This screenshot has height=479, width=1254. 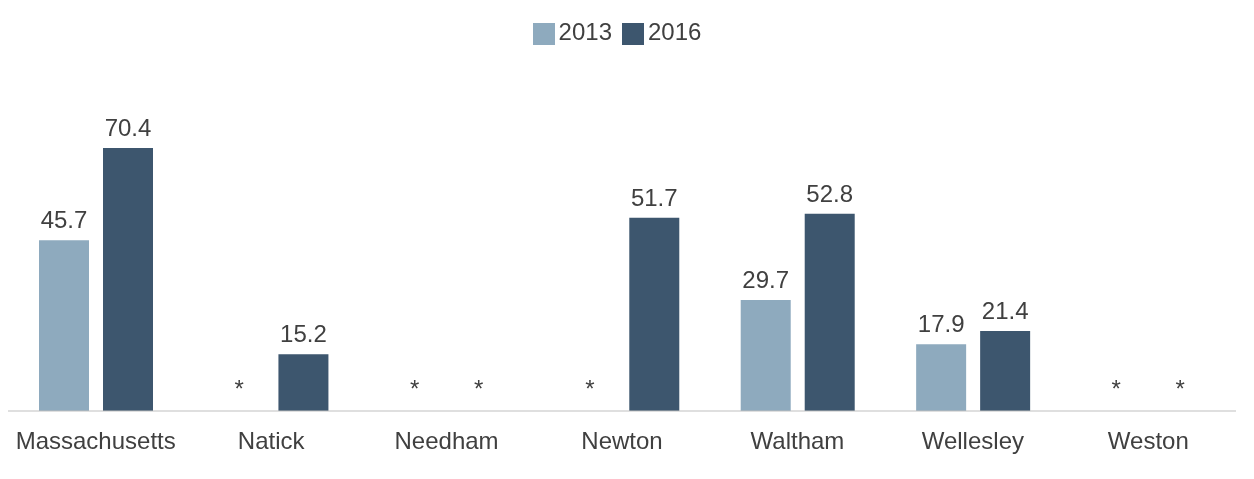 I want to click on legend-label: 2013, so click(x=585, y=31).